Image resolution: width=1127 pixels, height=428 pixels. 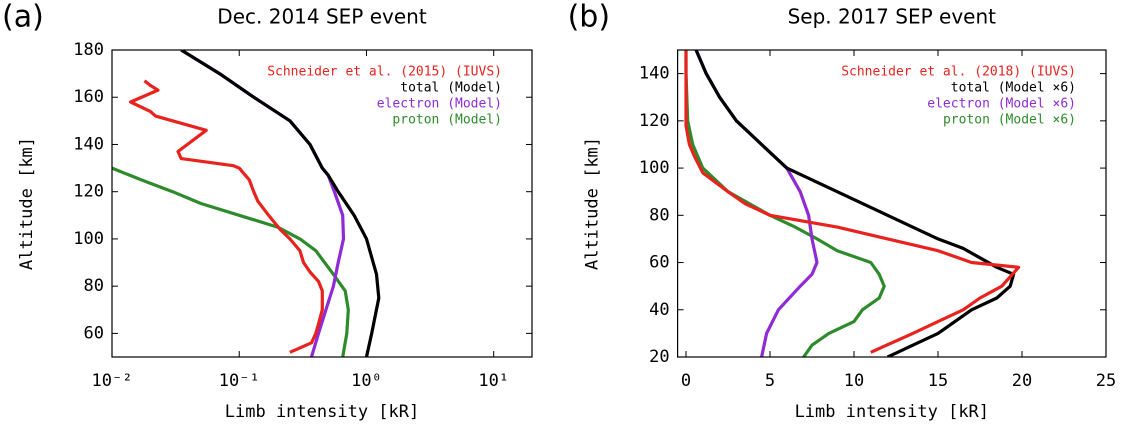 I want to click on y-tick-label: 40, so click(x=659, y=310).